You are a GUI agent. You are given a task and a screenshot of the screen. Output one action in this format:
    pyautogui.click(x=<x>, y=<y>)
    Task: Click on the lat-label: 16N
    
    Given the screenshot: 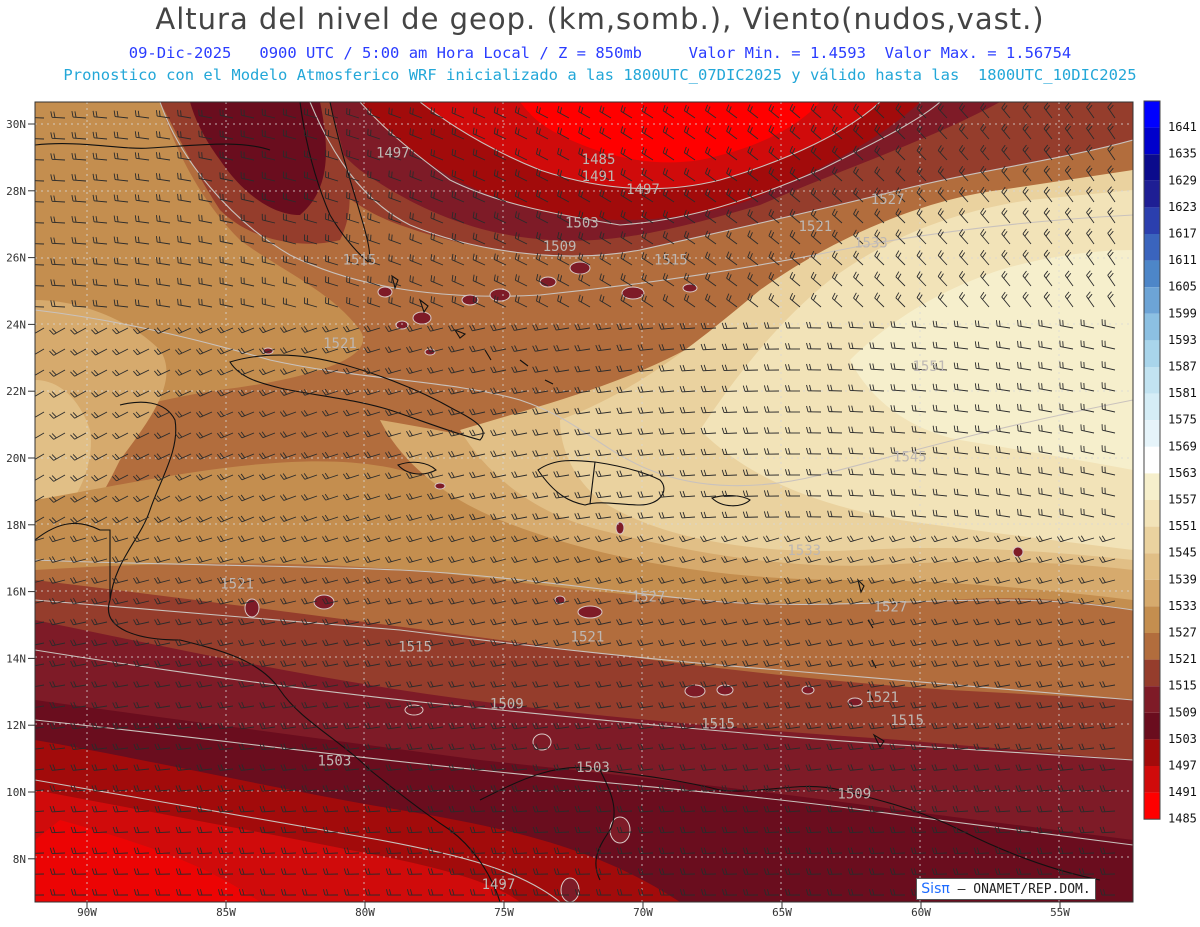 What is the action you would take?
    pyautogui.click(x=16, y=592)
    